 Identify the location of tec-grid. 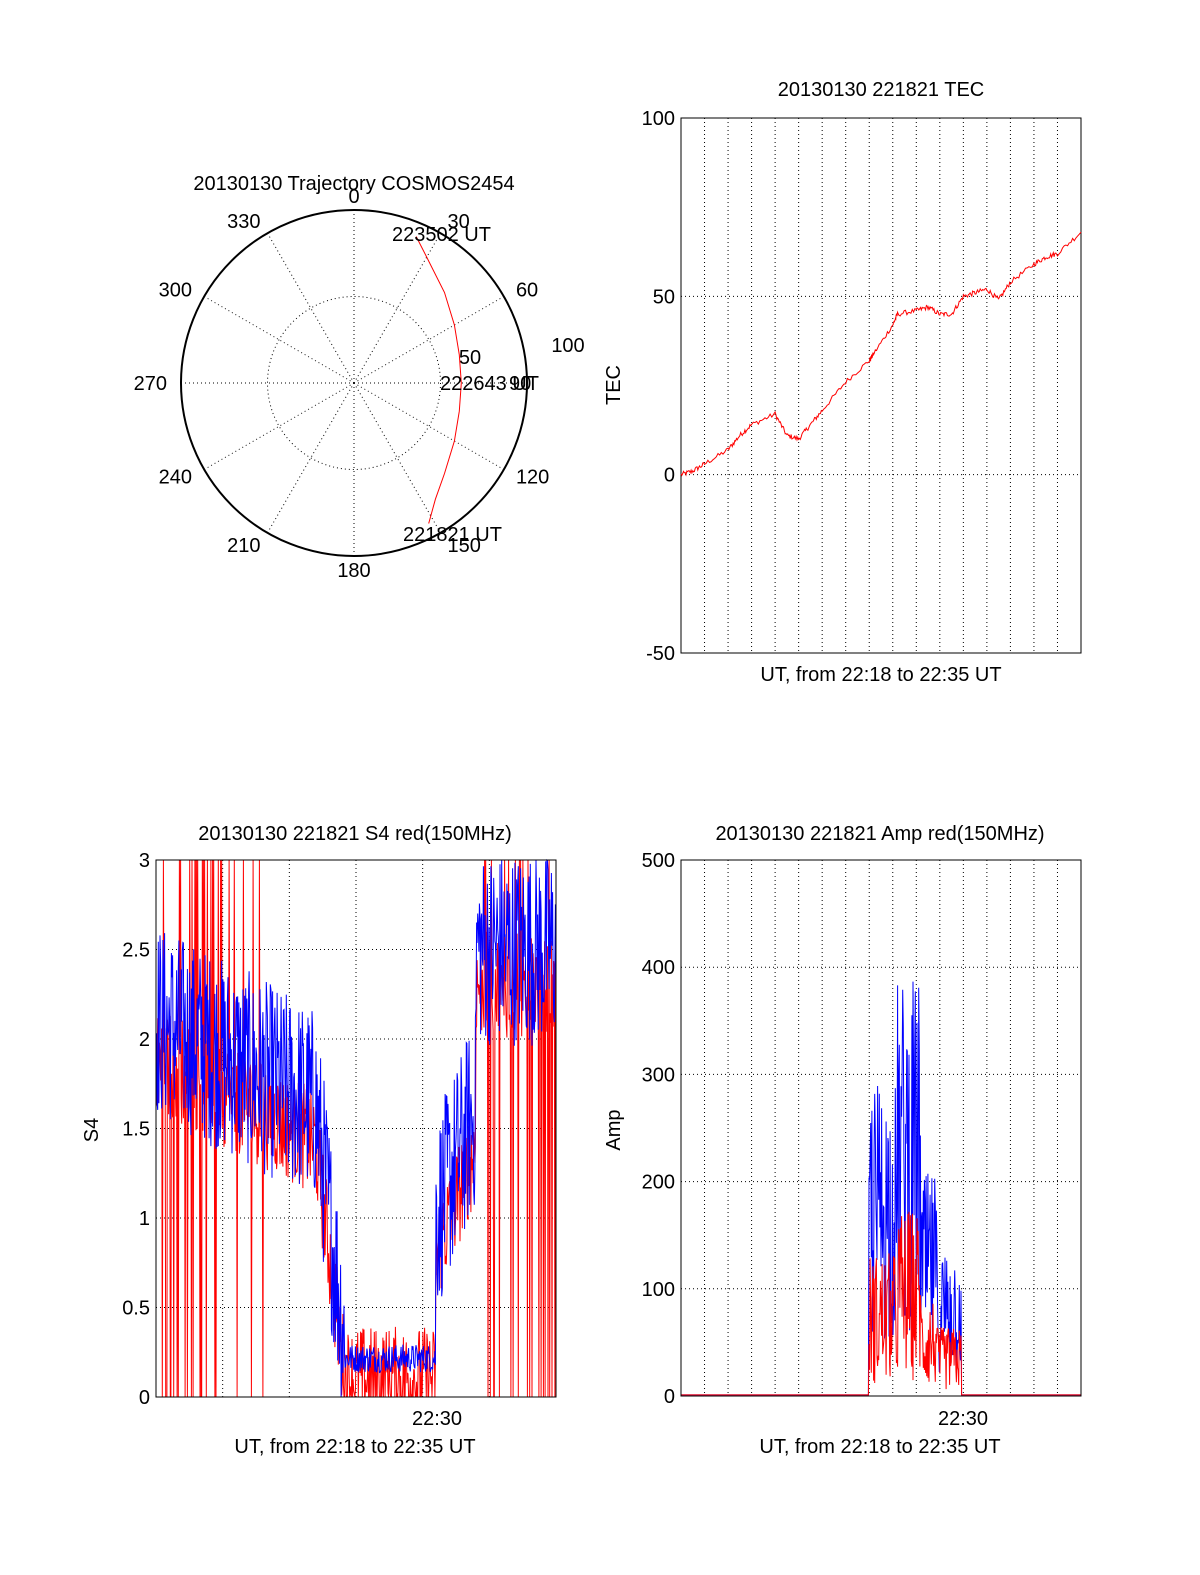
(881, 385).